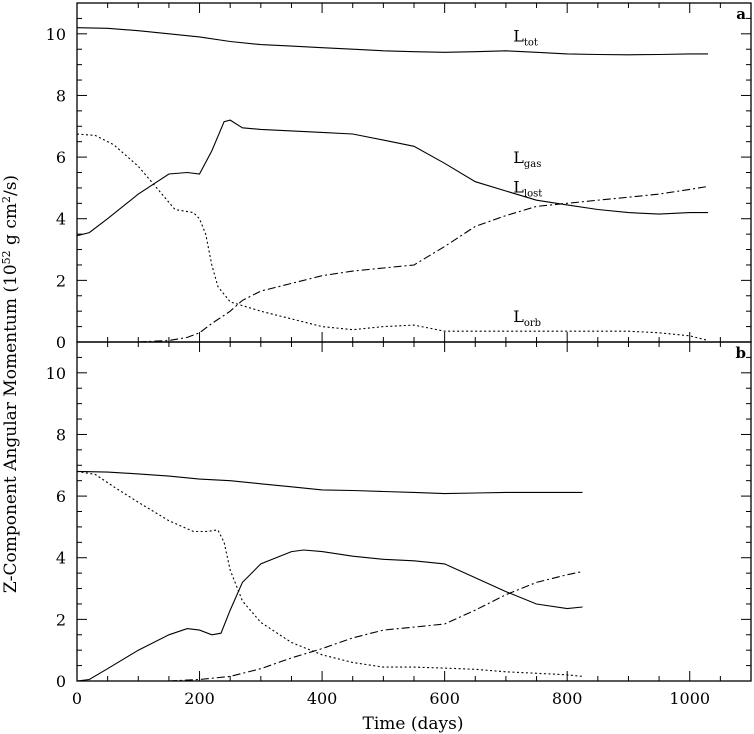 The width and height of the screenshot is (754, 734). What do you see at coordinates (322, 698) in the screenshot?
I see `x-tick-label: 400` at bounding box center [322, 698].